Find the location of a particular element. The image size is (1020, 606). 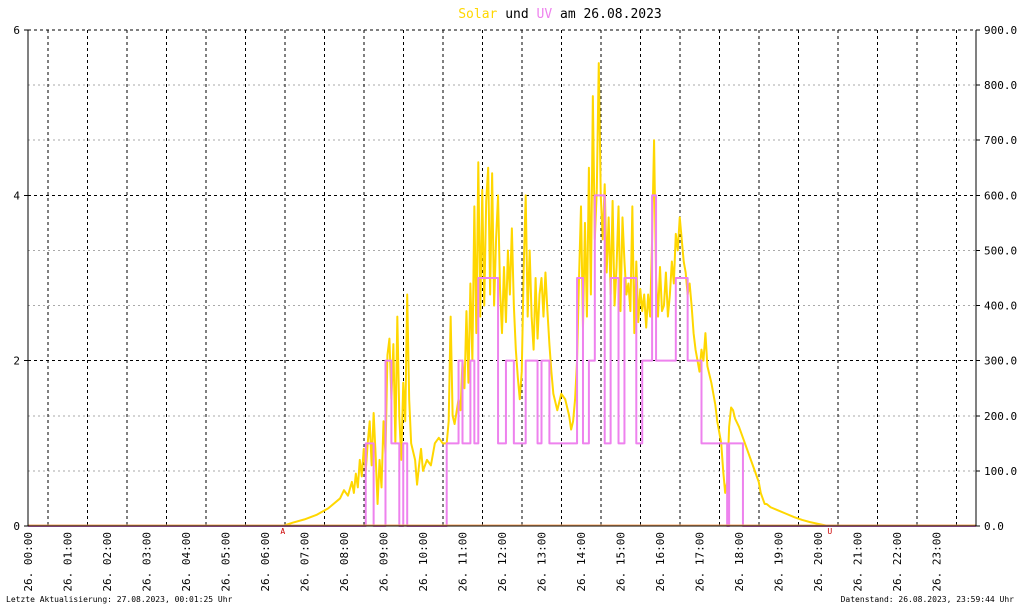

x-tick-label: 26. 13:00 is located at coordinates (542, 562).